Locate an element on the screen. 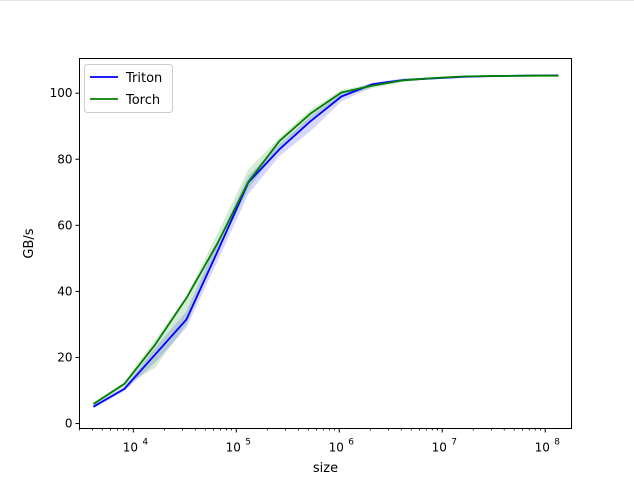  y-axis-label: GB/s is located at coordinates (29, 243).